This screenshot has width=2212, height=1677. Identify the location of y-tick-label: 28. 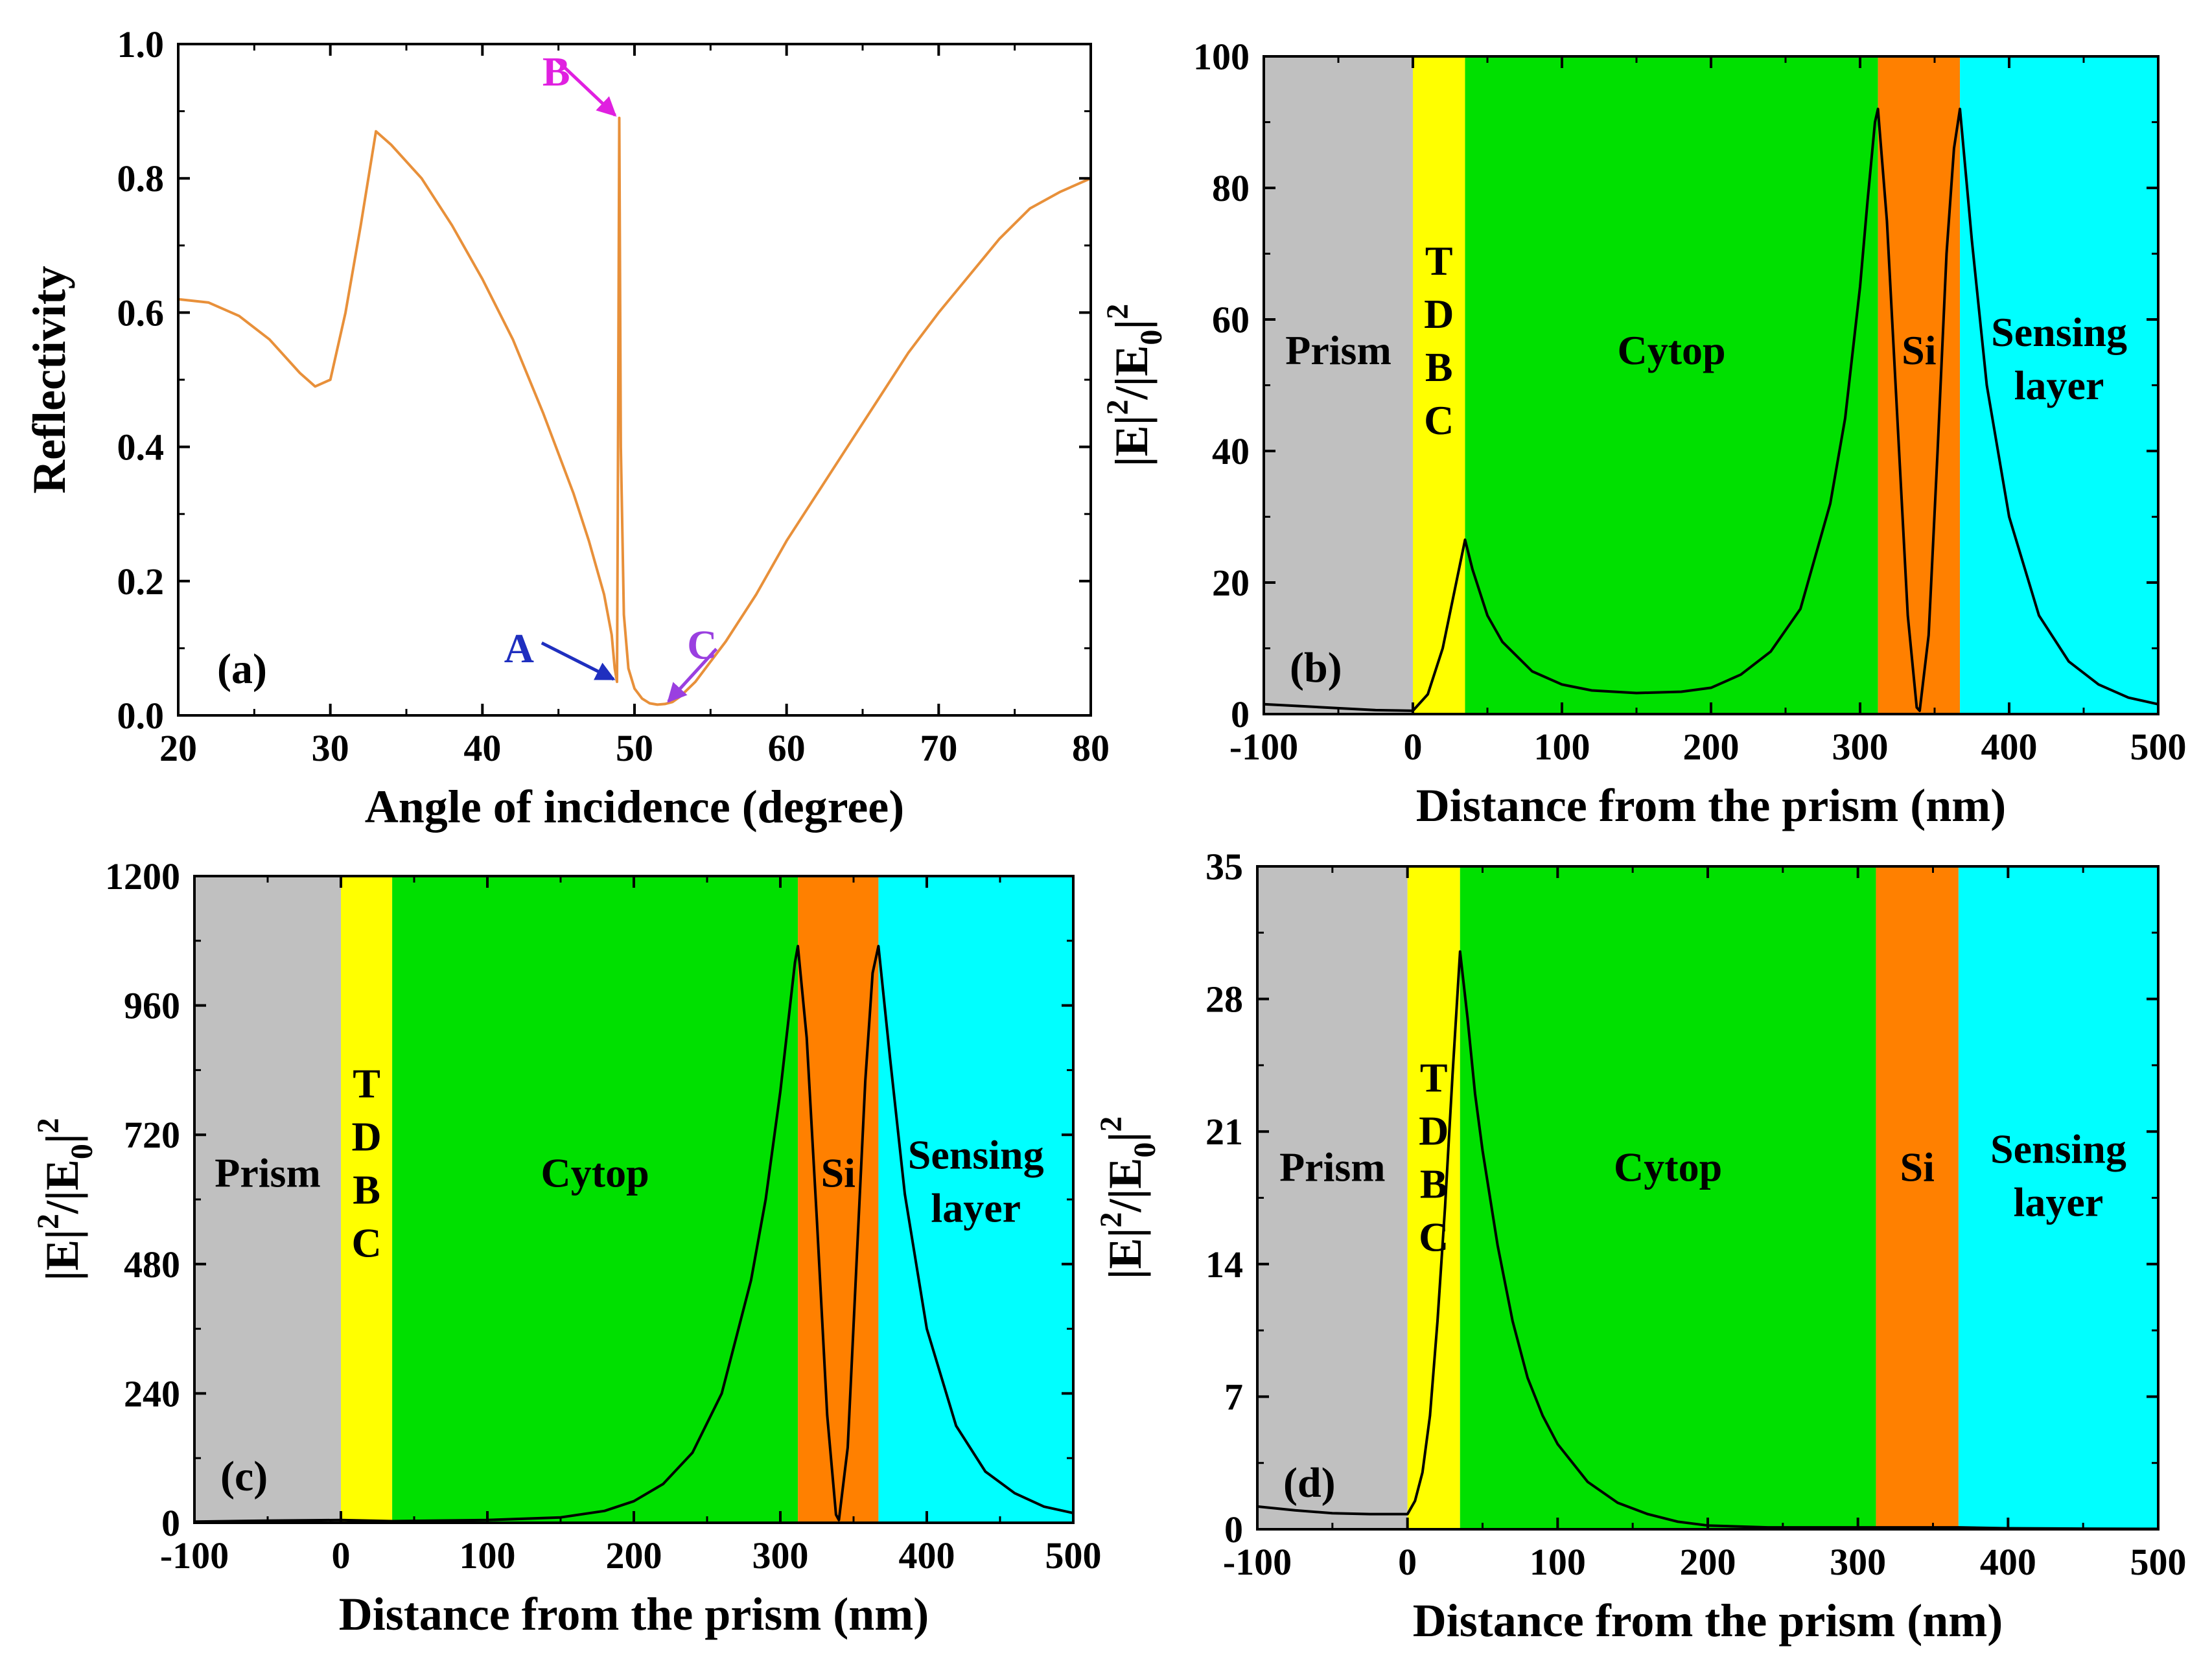
(1224, 999).